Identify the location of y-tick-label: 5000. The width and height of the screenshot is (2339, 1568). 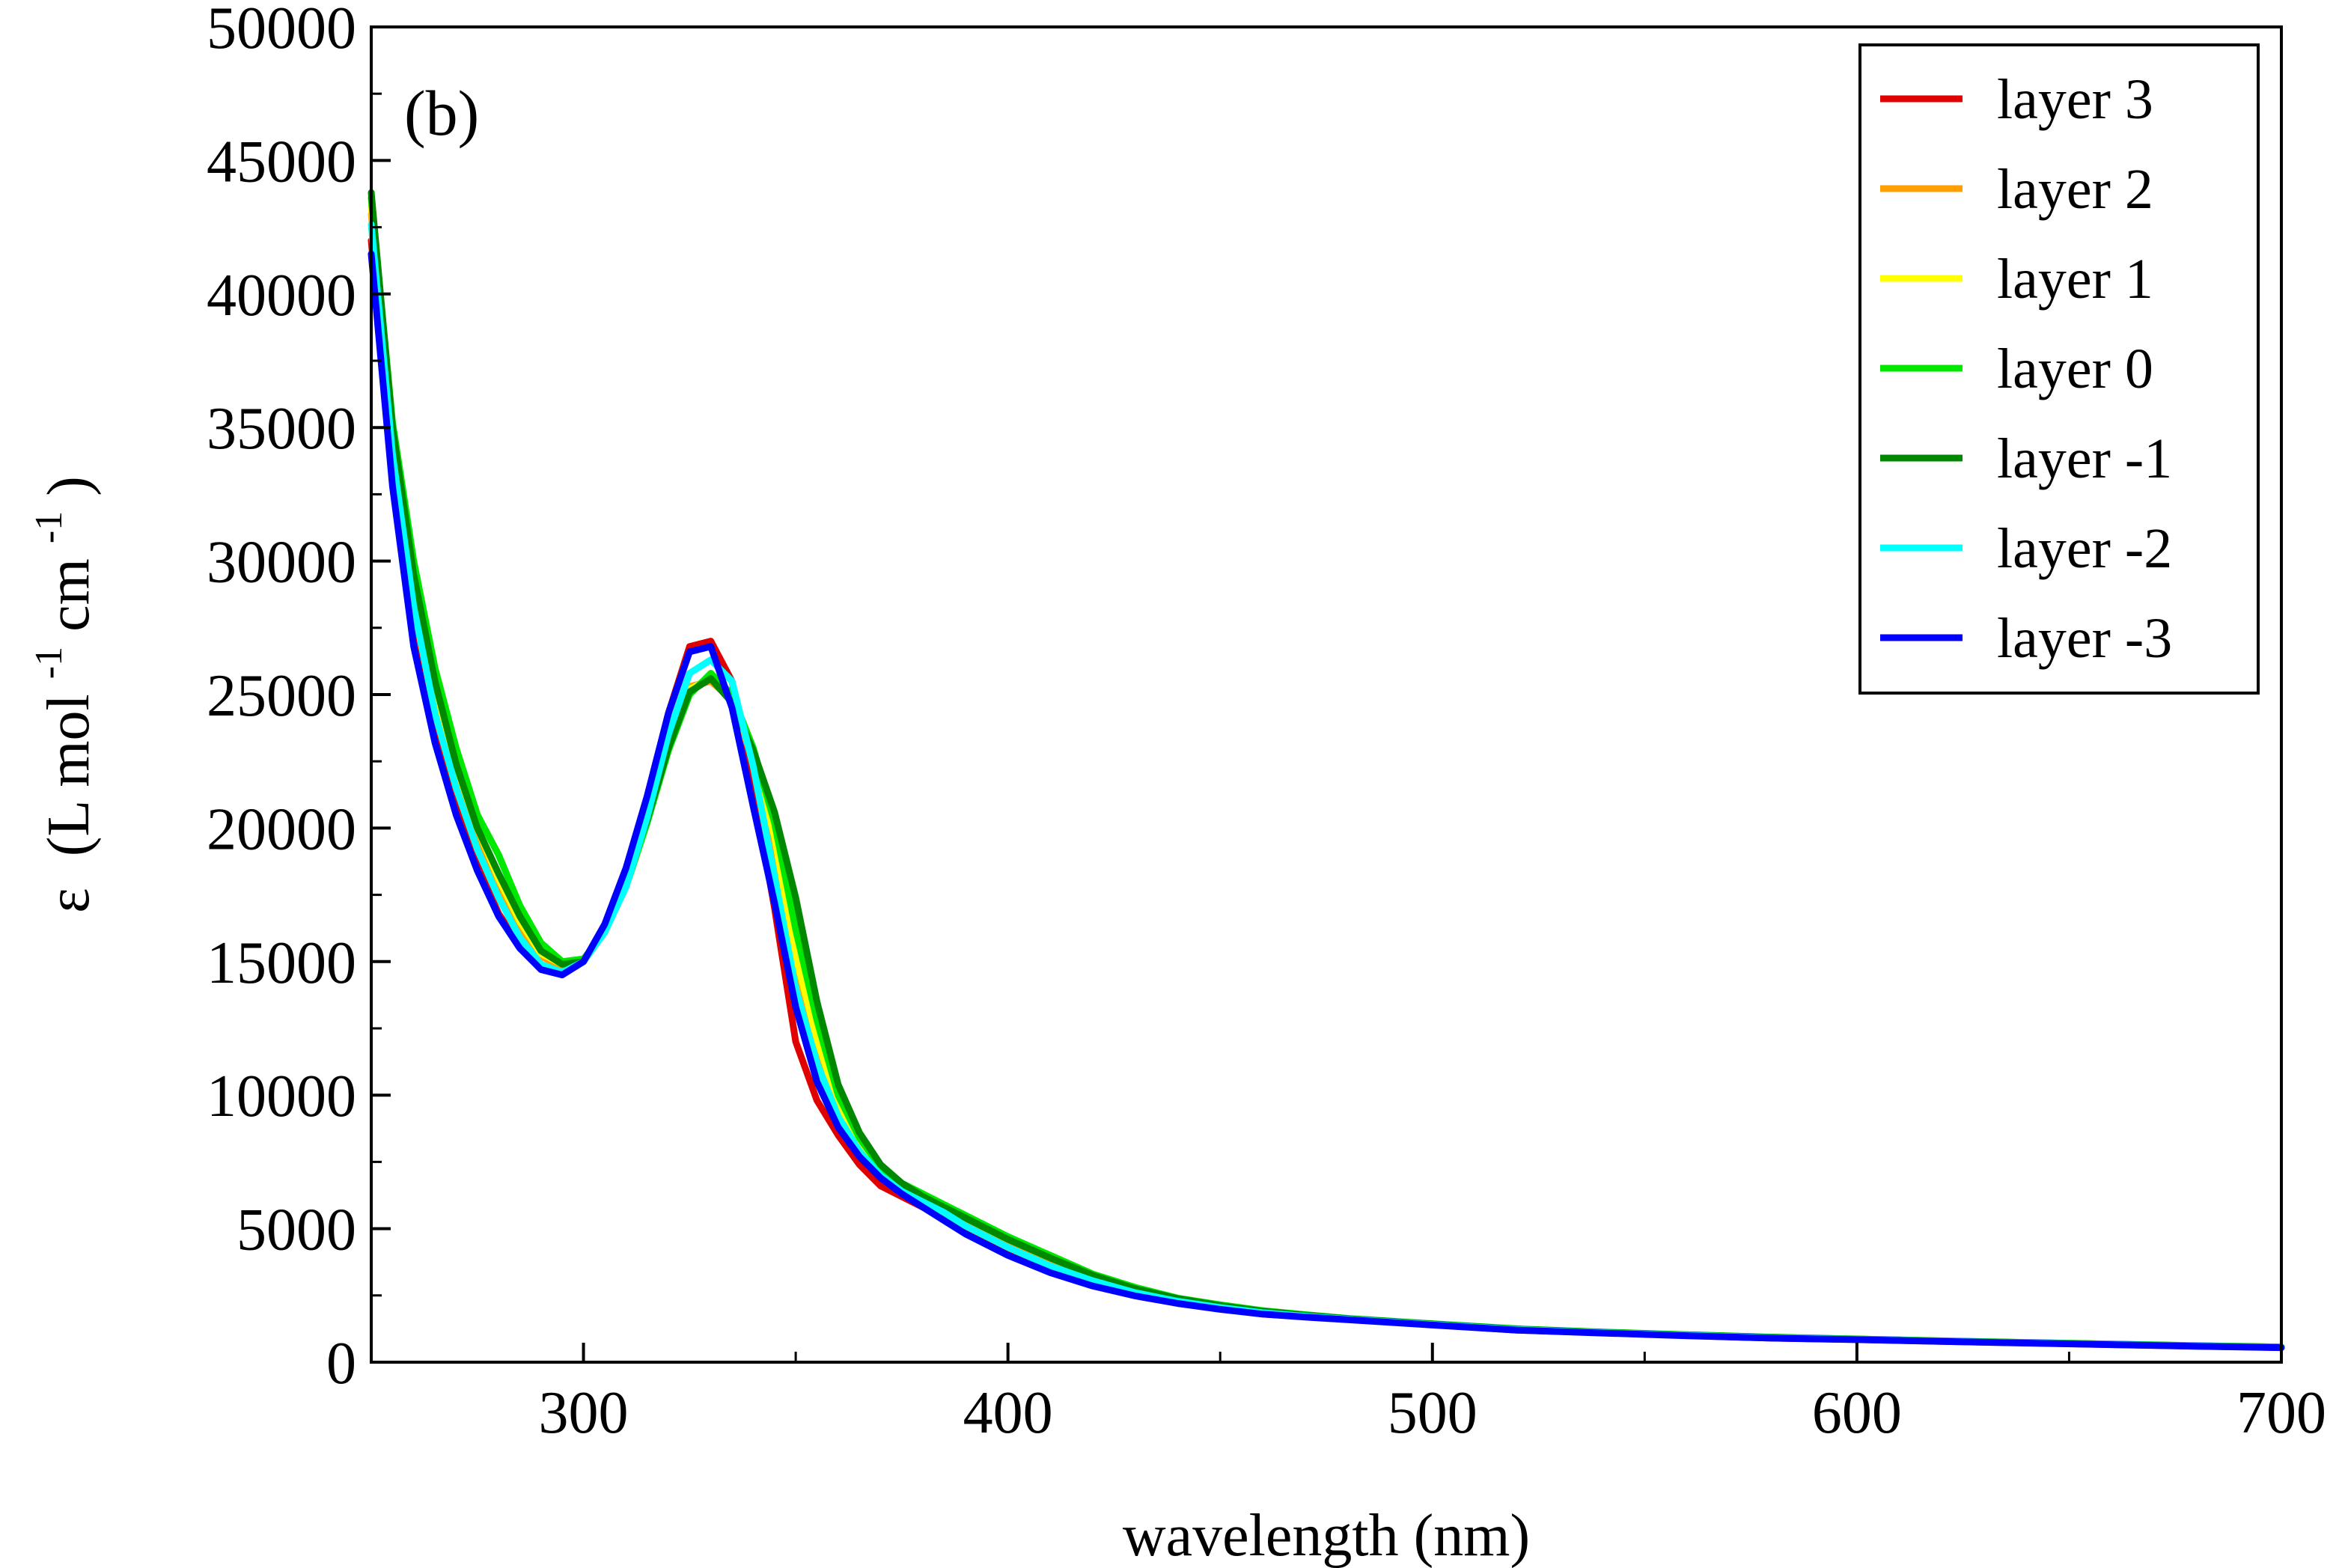
(296, 1230).